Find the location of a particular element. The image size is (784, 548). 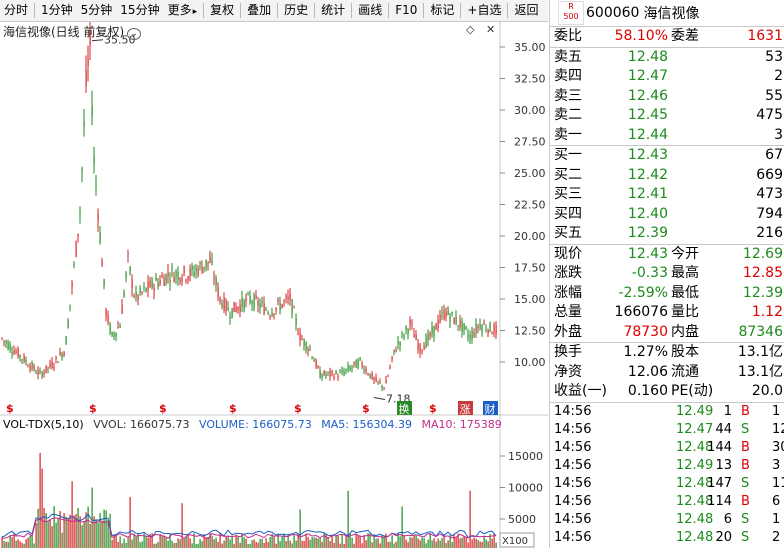

more-periods-button: 更多▸ is located at coordinates (183, 10).